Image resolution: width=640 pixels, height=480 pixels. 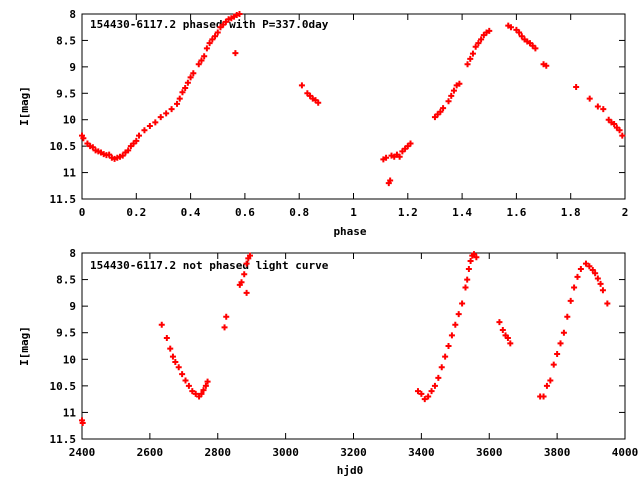 I want to click on x-tick-label: 0.6, so click(x=245, y=212).